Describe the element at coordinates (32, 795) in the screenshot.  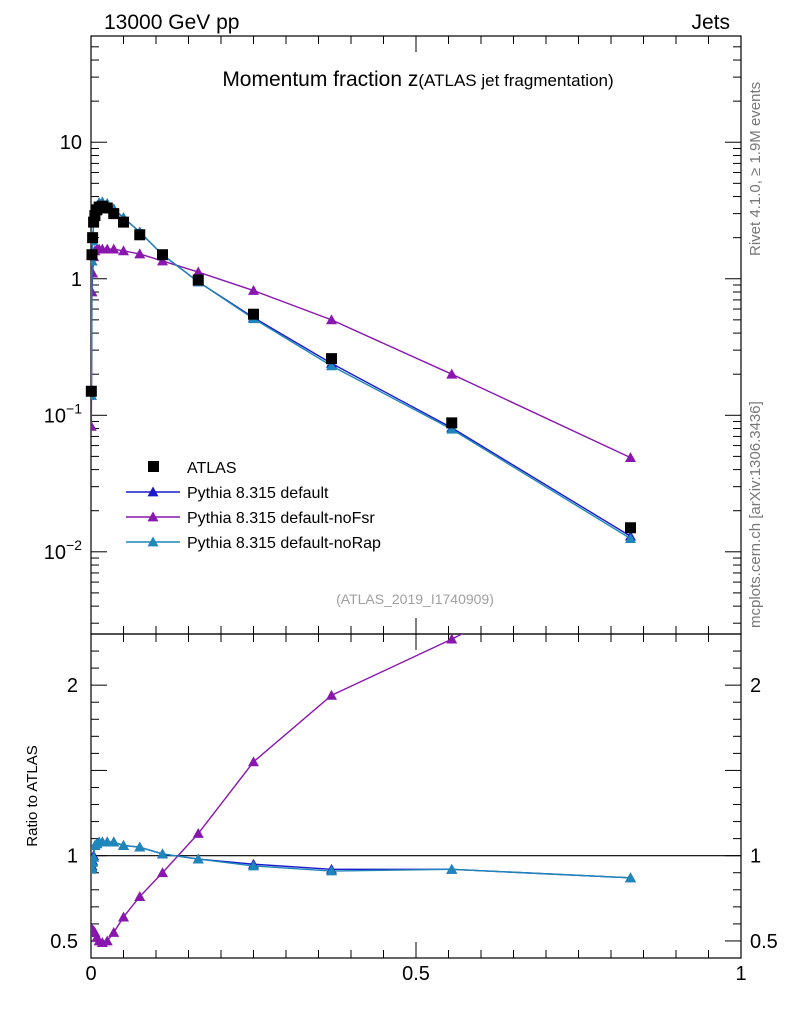
I see `ratio-ylabel: Ratio to ATLAS` at that location.